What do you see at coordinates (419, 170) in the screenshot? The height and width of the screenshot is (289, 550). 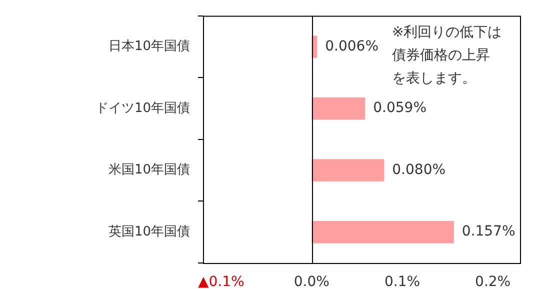 I see `data-label: 0.080%` at bounding box center [419, 170].